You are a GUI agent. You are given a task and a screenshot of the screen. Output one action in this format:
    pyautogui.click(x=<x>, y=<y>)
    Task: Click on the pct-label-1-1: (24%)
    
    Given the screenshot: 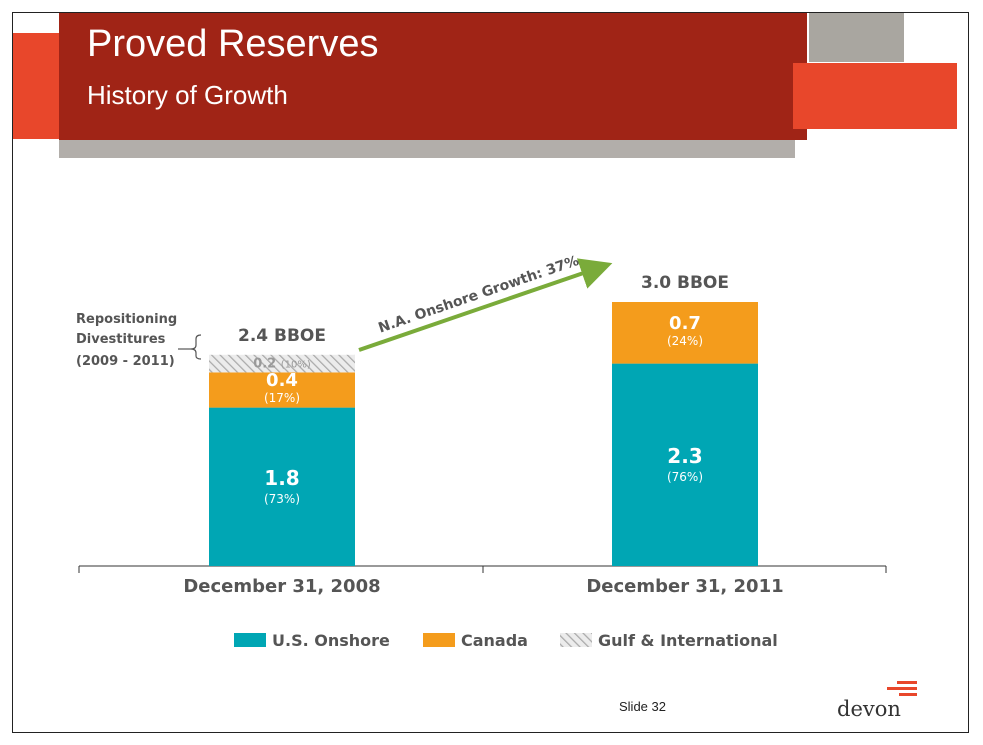 What is the action you would take?
    pyautogui.click(x=685, y=341)
    